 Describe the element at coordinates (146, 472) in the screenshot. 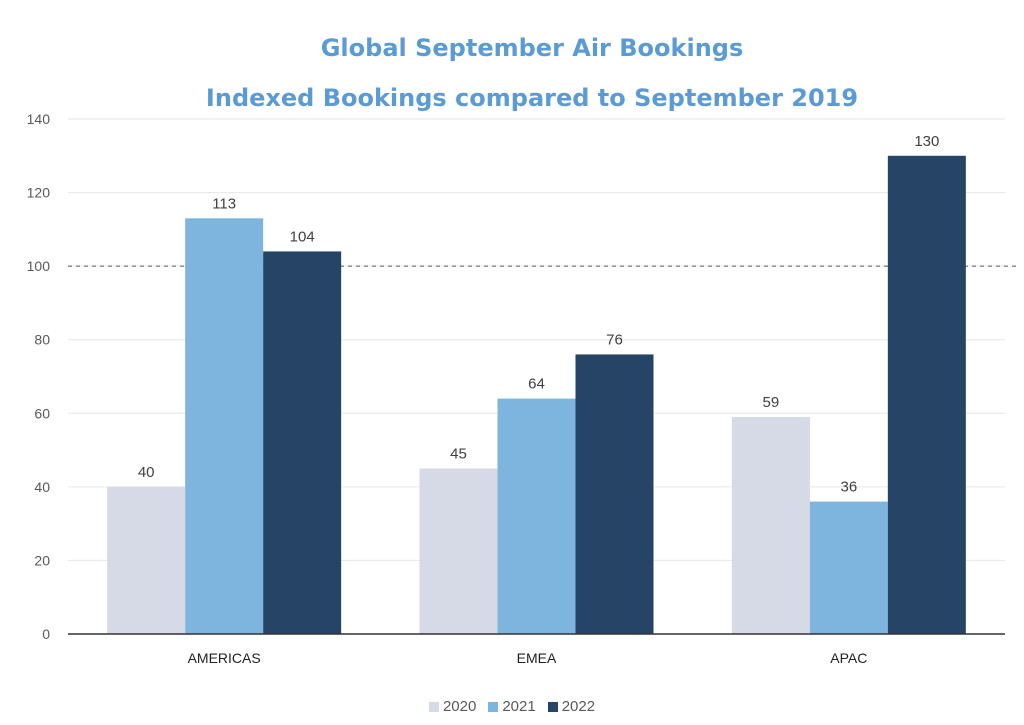

I see `data-label: 40` at that location.